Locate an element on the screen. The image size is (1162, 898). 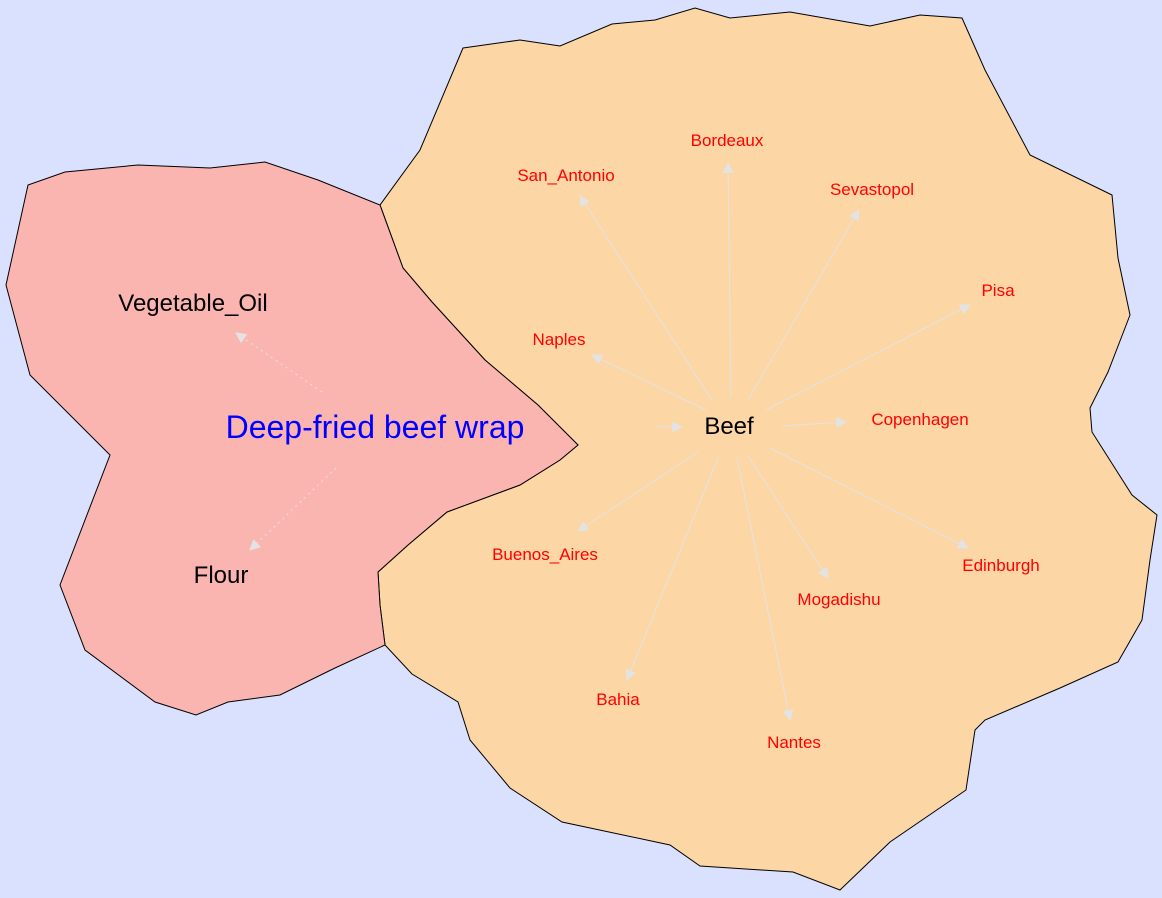
edge-beef-to-mogadishu is located at coordinates (788, 517).